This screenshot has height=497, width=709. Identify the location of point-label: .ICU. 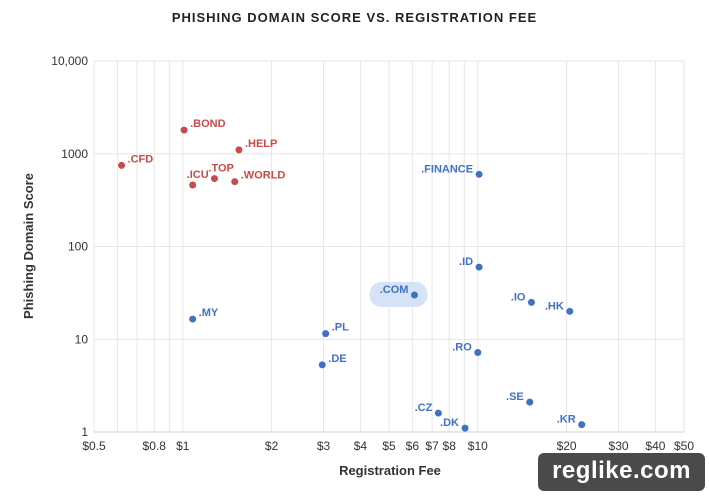
(198, 175).